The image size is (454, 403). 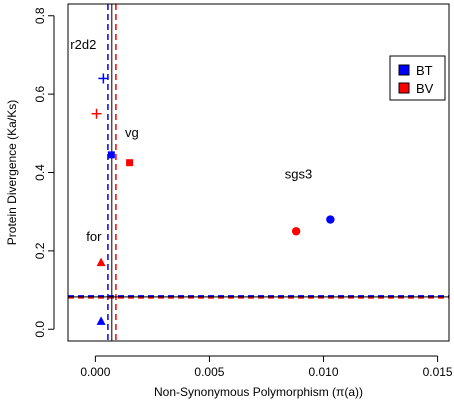 What do you see at coordinates (296, 231) in the screenshot?
I see `point-bv-sgs3` at bounding box center [296, 231].